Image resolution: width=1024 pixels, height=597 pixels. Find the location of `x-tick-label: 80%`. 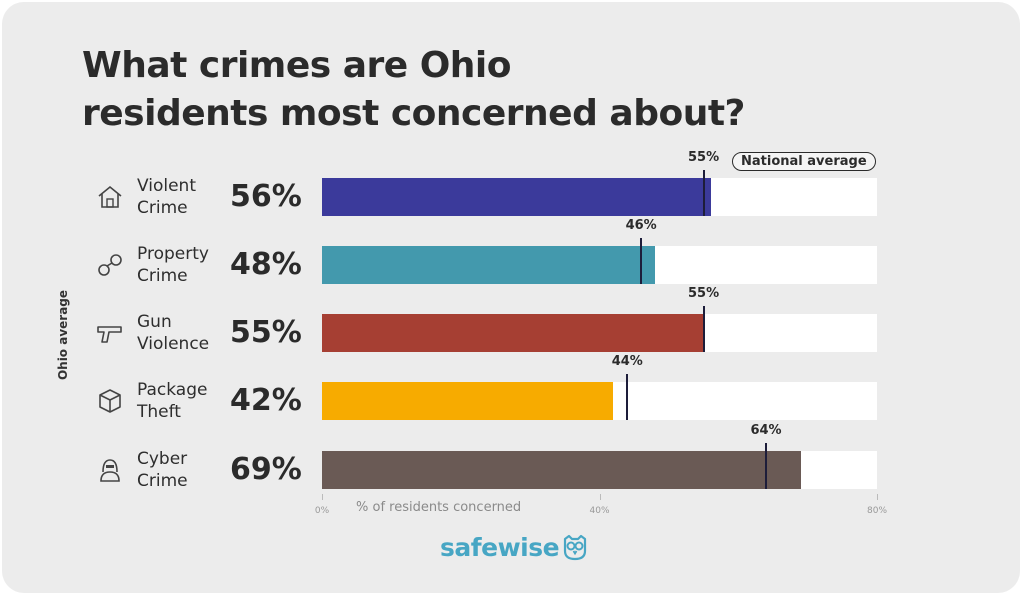

x-tick-label: 80% is located at coordinates (877, 511).